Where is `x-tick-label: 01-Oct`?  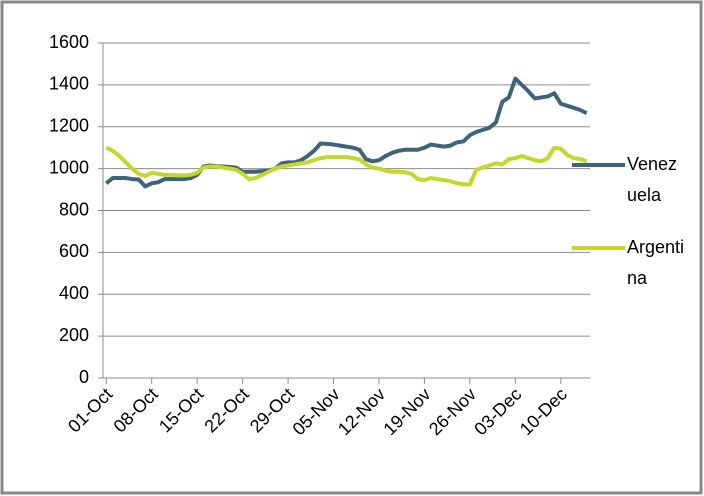 x-tick-label: 01-Oct is located at coordinates (90, 410).